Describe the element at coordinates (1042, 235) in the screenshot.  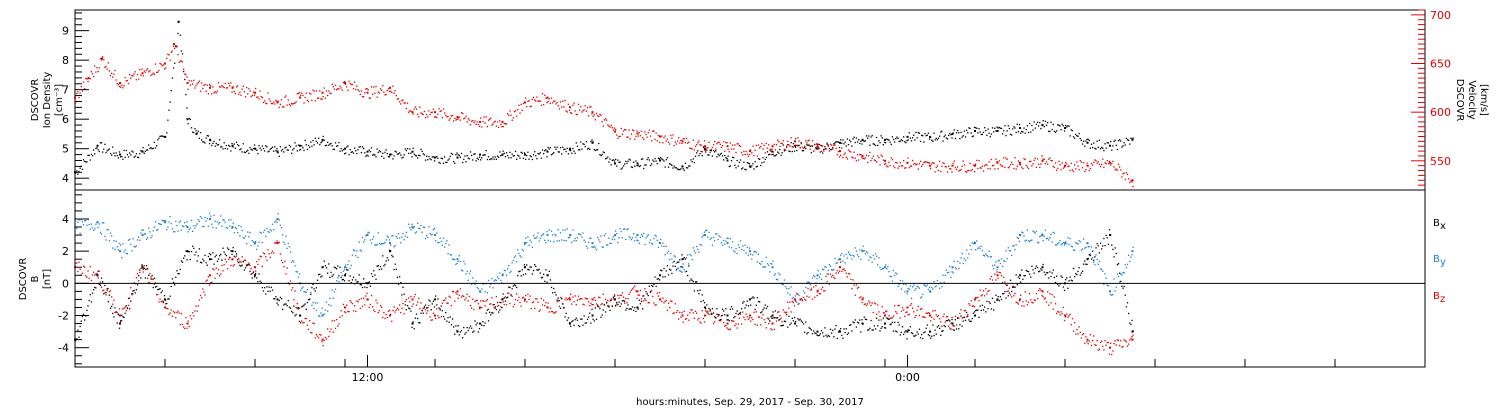
I see `by-point` at that location.